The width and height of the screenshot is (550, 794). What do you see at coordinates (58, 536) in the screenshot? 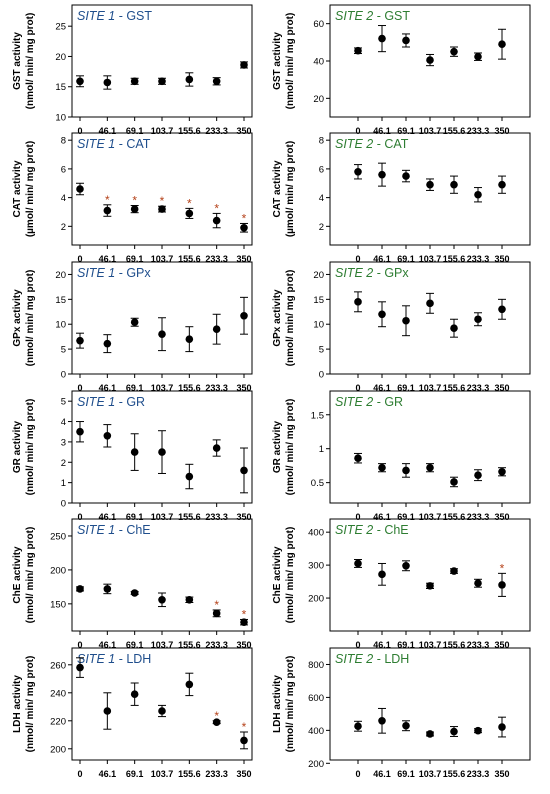
I see `y-tick-label: 250` at bounding box center [58, 536].